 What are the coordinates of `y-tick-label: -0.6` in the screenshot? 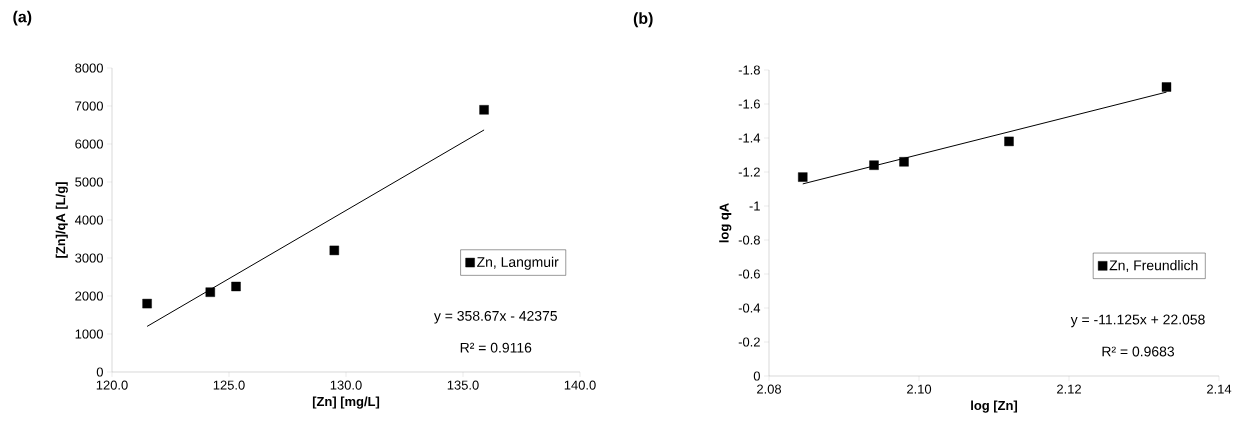 It's located at (749, 274).